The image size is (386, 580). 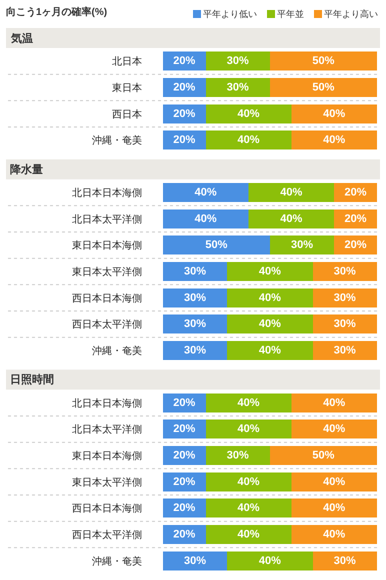 I want to click on legend-label: 平年並, so click(x=290, y=14).